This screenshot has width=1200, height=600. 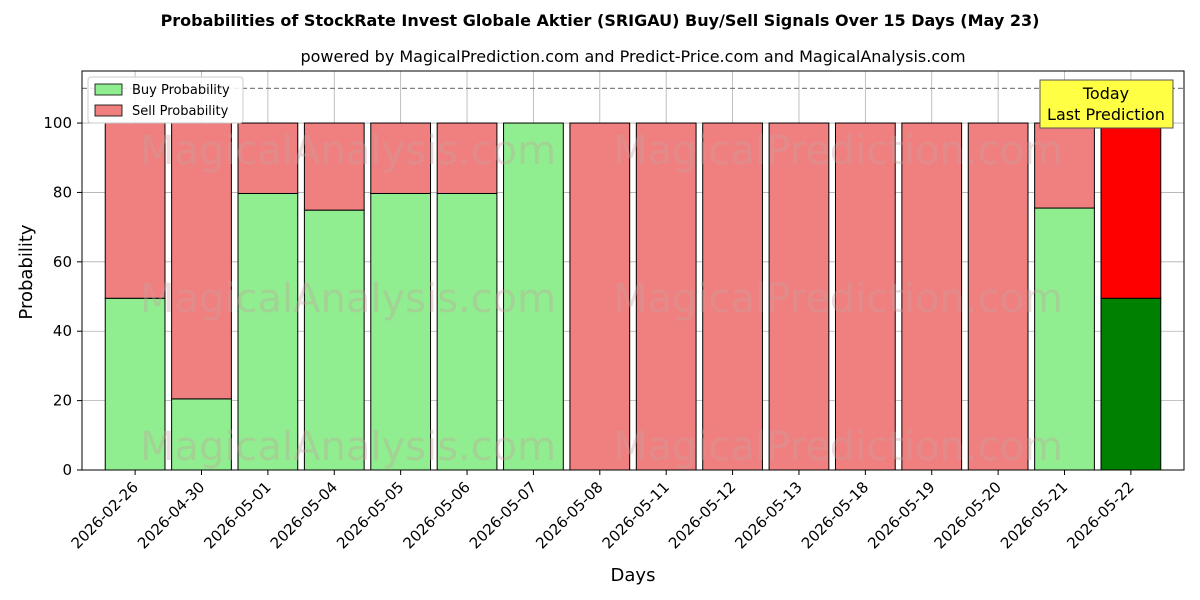 I want to click on legend: Buy Probability Sell Probability, so click(x=165, y=100).